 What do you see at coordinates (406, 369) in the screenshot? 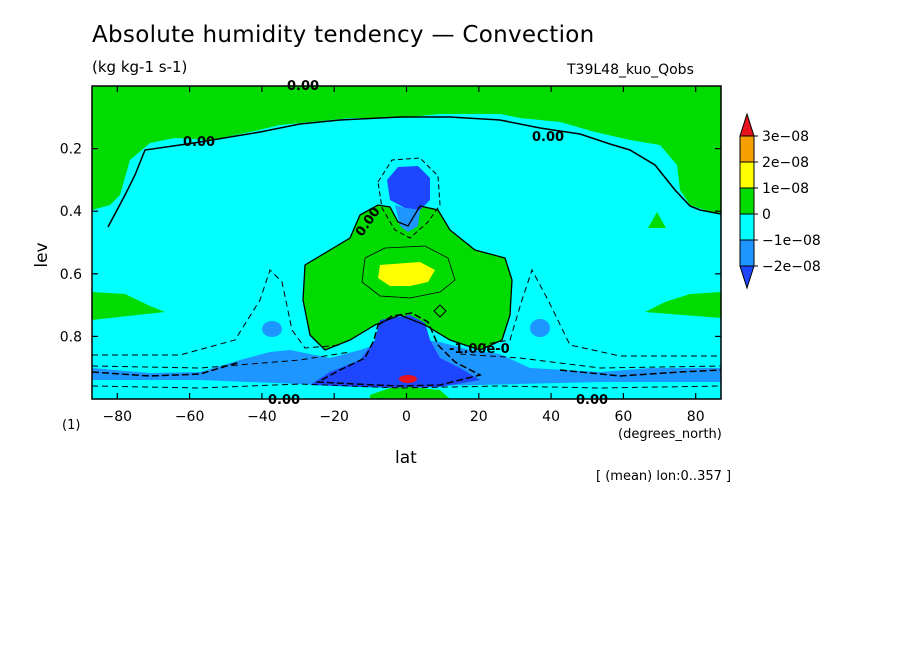
I see `black-dashed-lower-band` at bounding box center [406, 369].